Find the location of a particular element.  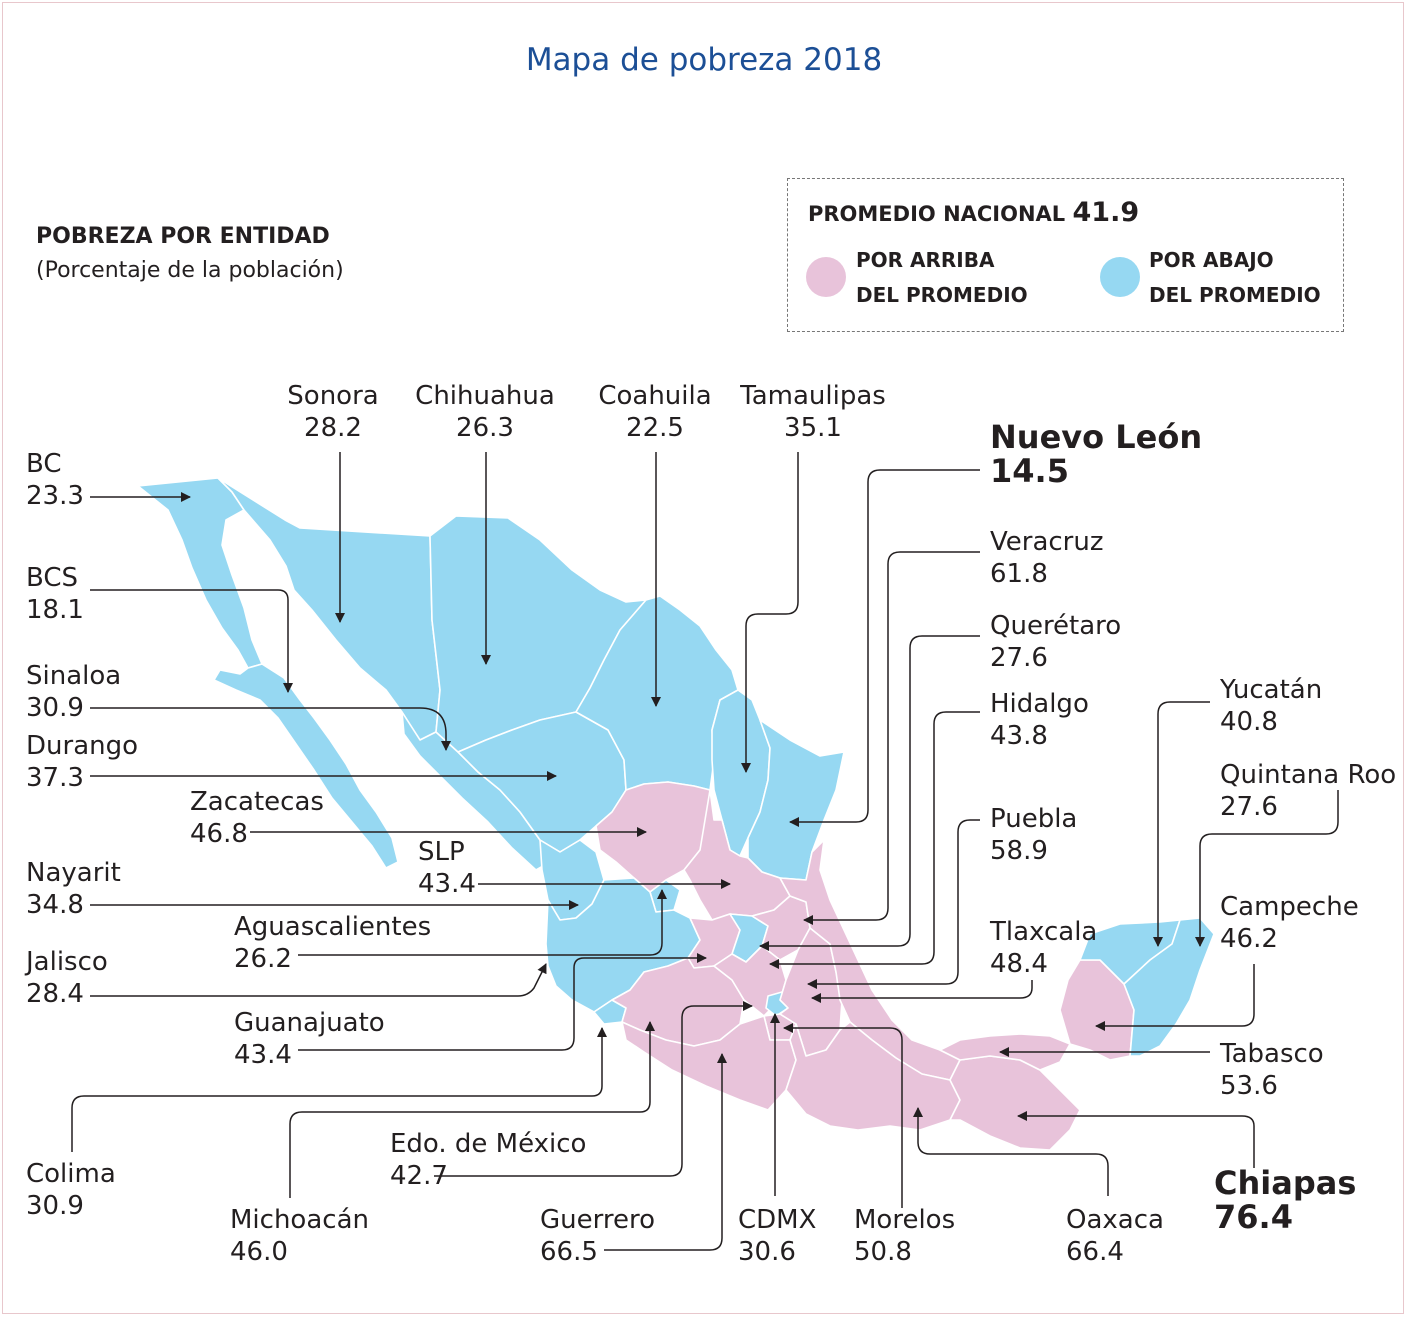

label-sonora: Sonora 28.2 is located at coordinates (333, 412).